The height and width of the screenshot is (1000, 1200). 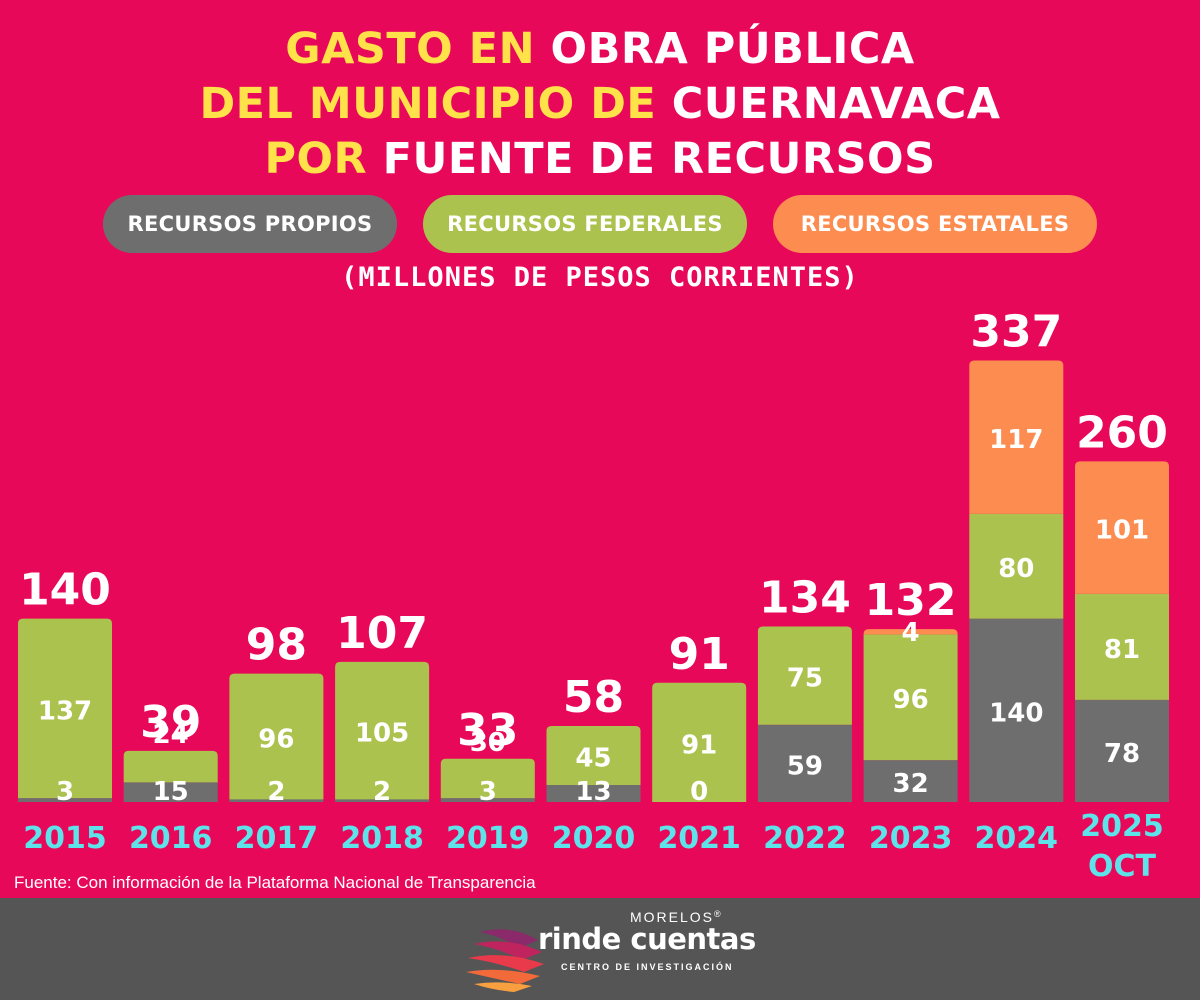 What do you see at coordinates (487, 800) in the screenshot?
I see `bar-propios-2019` at bounding box center [487, 800].